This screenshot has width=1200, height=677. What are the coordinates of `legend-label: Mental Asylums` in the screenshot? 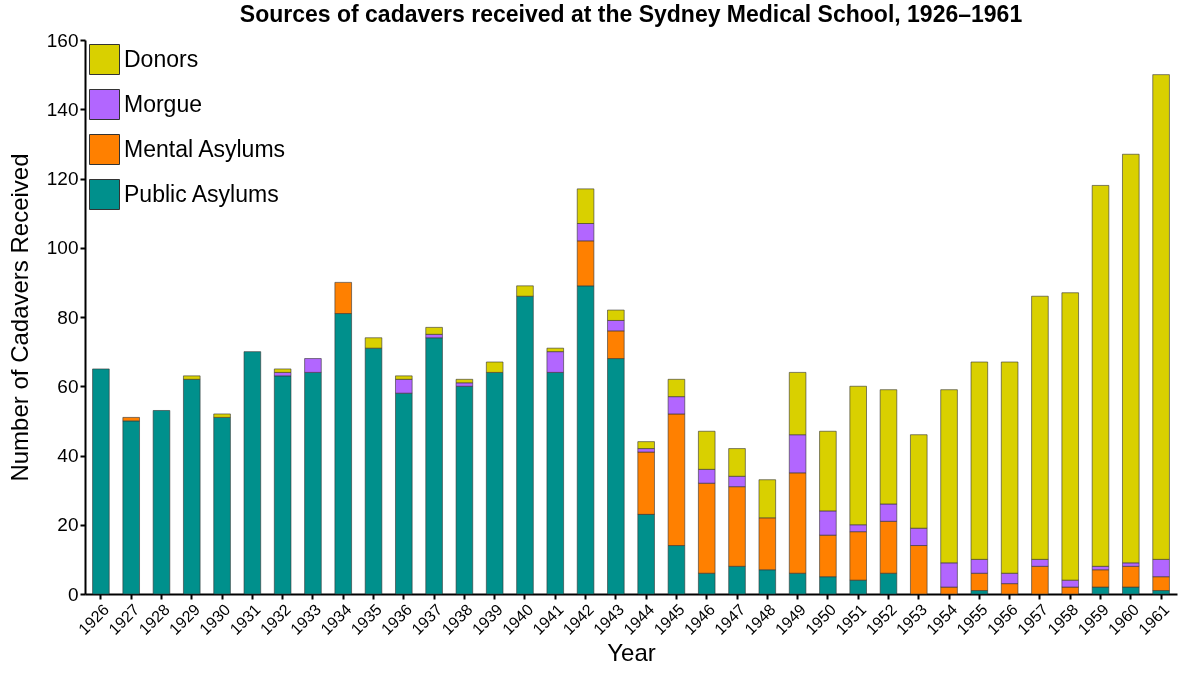 It's located at (205, 148).